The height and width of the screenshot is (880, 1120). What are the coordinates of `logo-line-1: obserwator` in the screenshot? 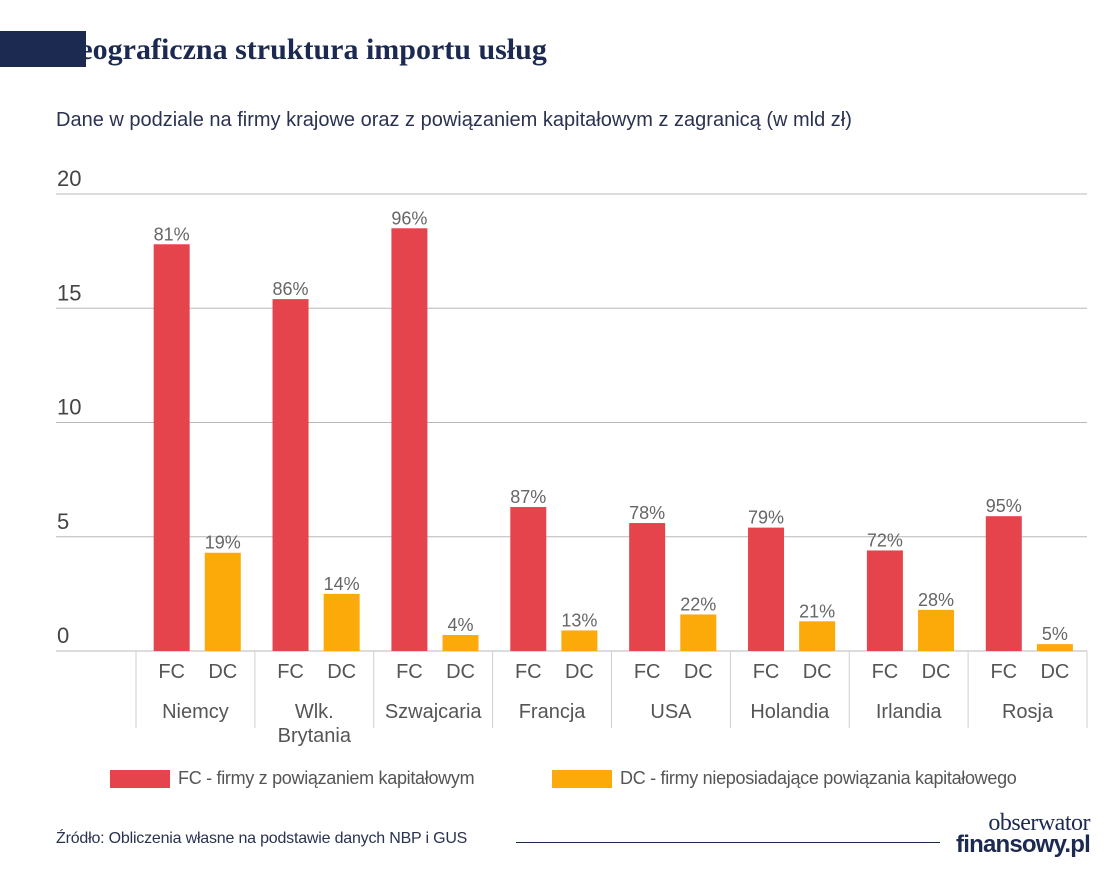 It's located at (1039, 823).